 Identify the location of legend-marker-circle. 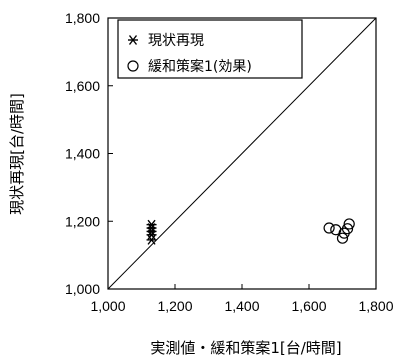
(133, 66).